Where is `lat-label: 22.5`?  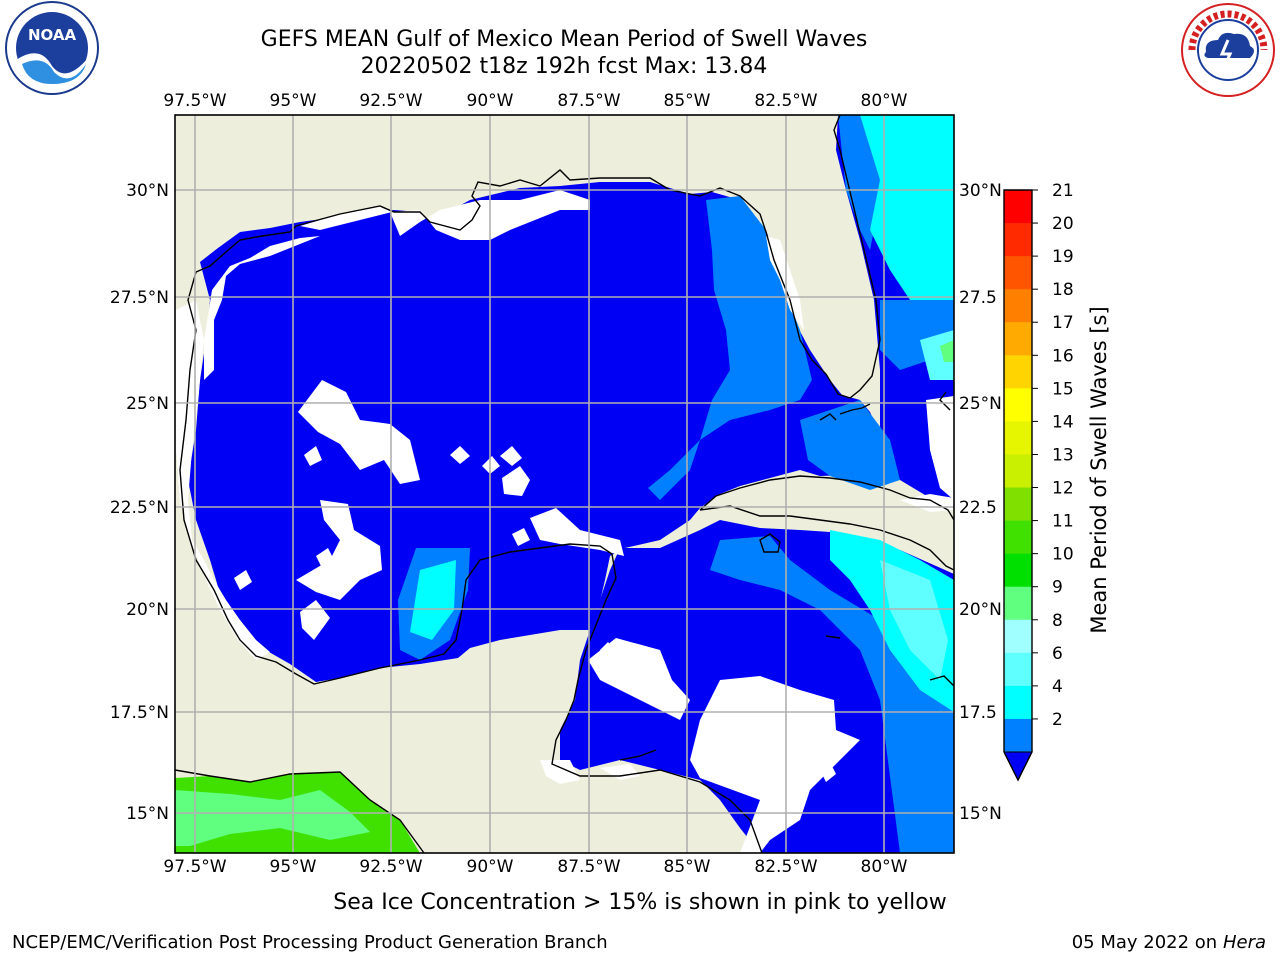
lat-label: 22.5 is located at coordinates (978, 508).